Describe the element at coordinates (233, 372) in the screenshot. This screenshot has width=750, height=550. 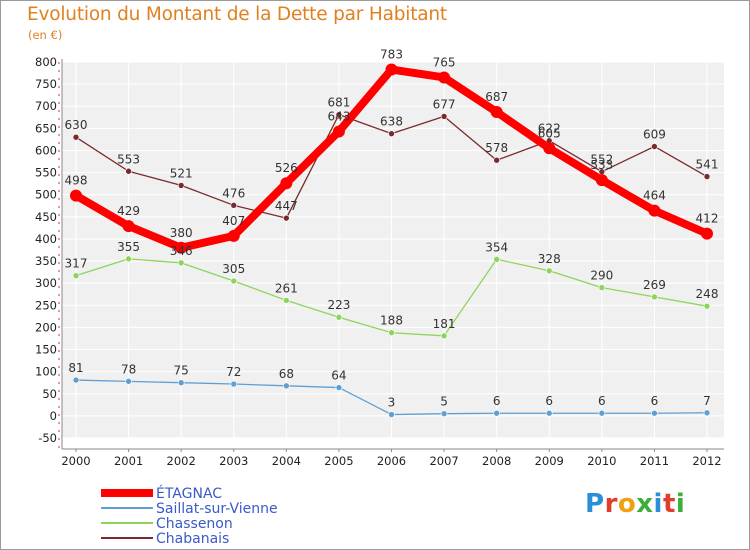
I see `data-label-saillat-sur-vienne: 72` at that location.